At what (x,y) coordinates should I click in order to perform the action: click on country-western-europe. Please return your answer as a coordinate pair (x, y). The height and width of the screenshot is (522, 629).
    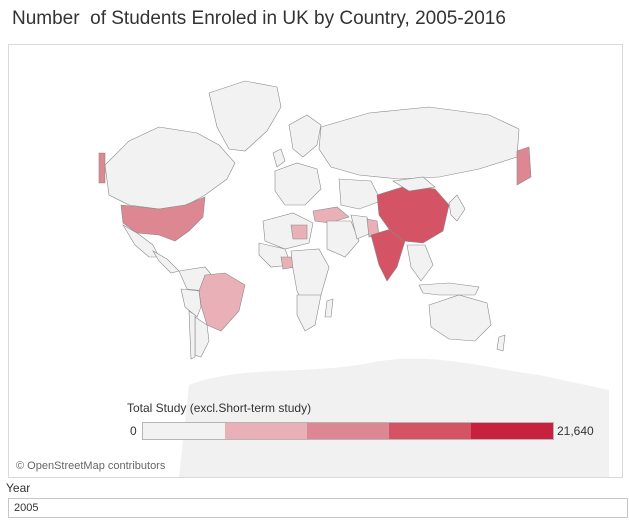
    Looking at the image, I should click on (298, 184).